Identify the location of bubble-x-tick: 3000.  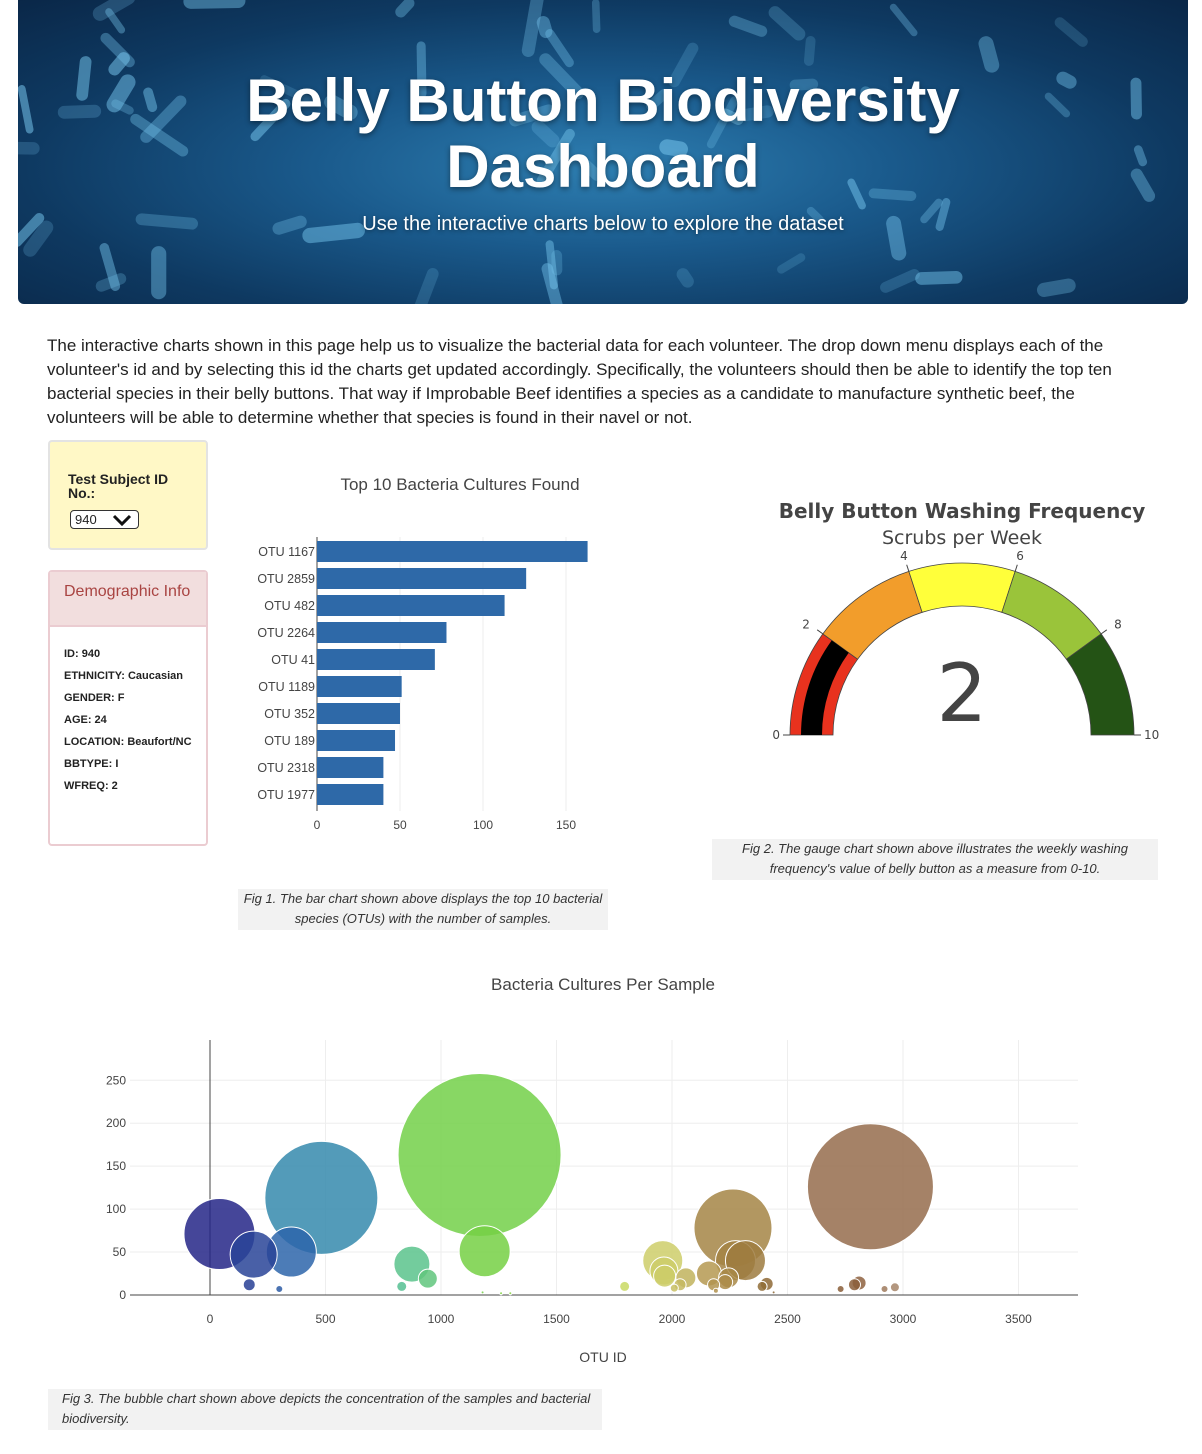
(903, 1319).